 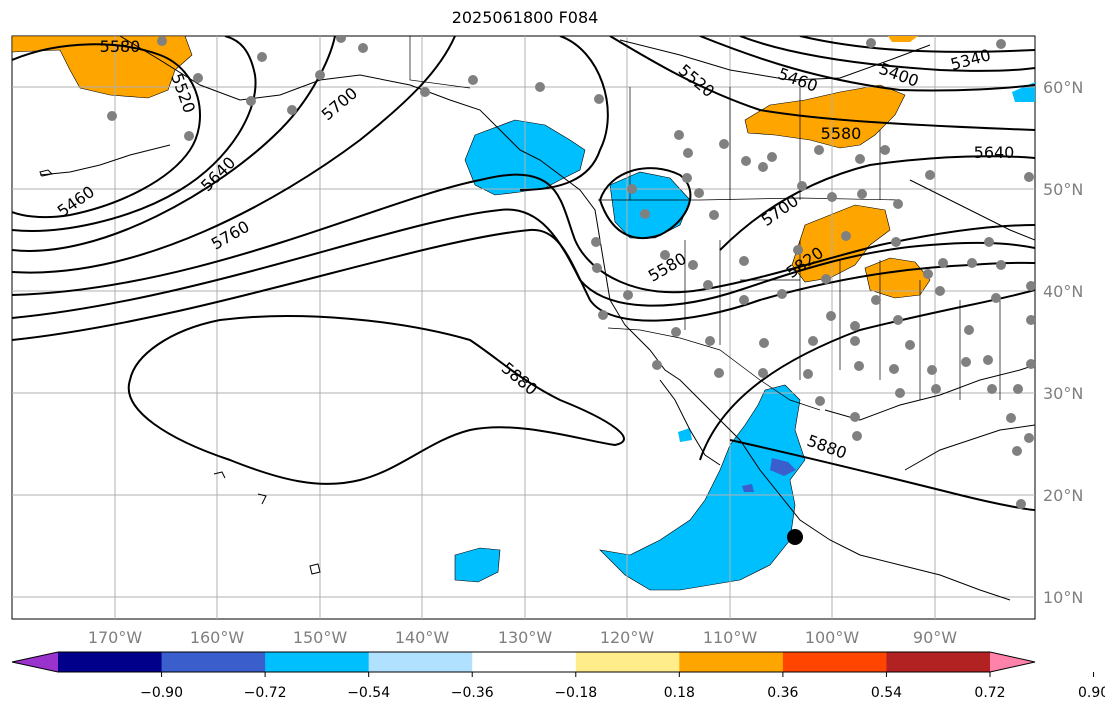 I want to click on colorbar-outline, so click(x=523, y=662).